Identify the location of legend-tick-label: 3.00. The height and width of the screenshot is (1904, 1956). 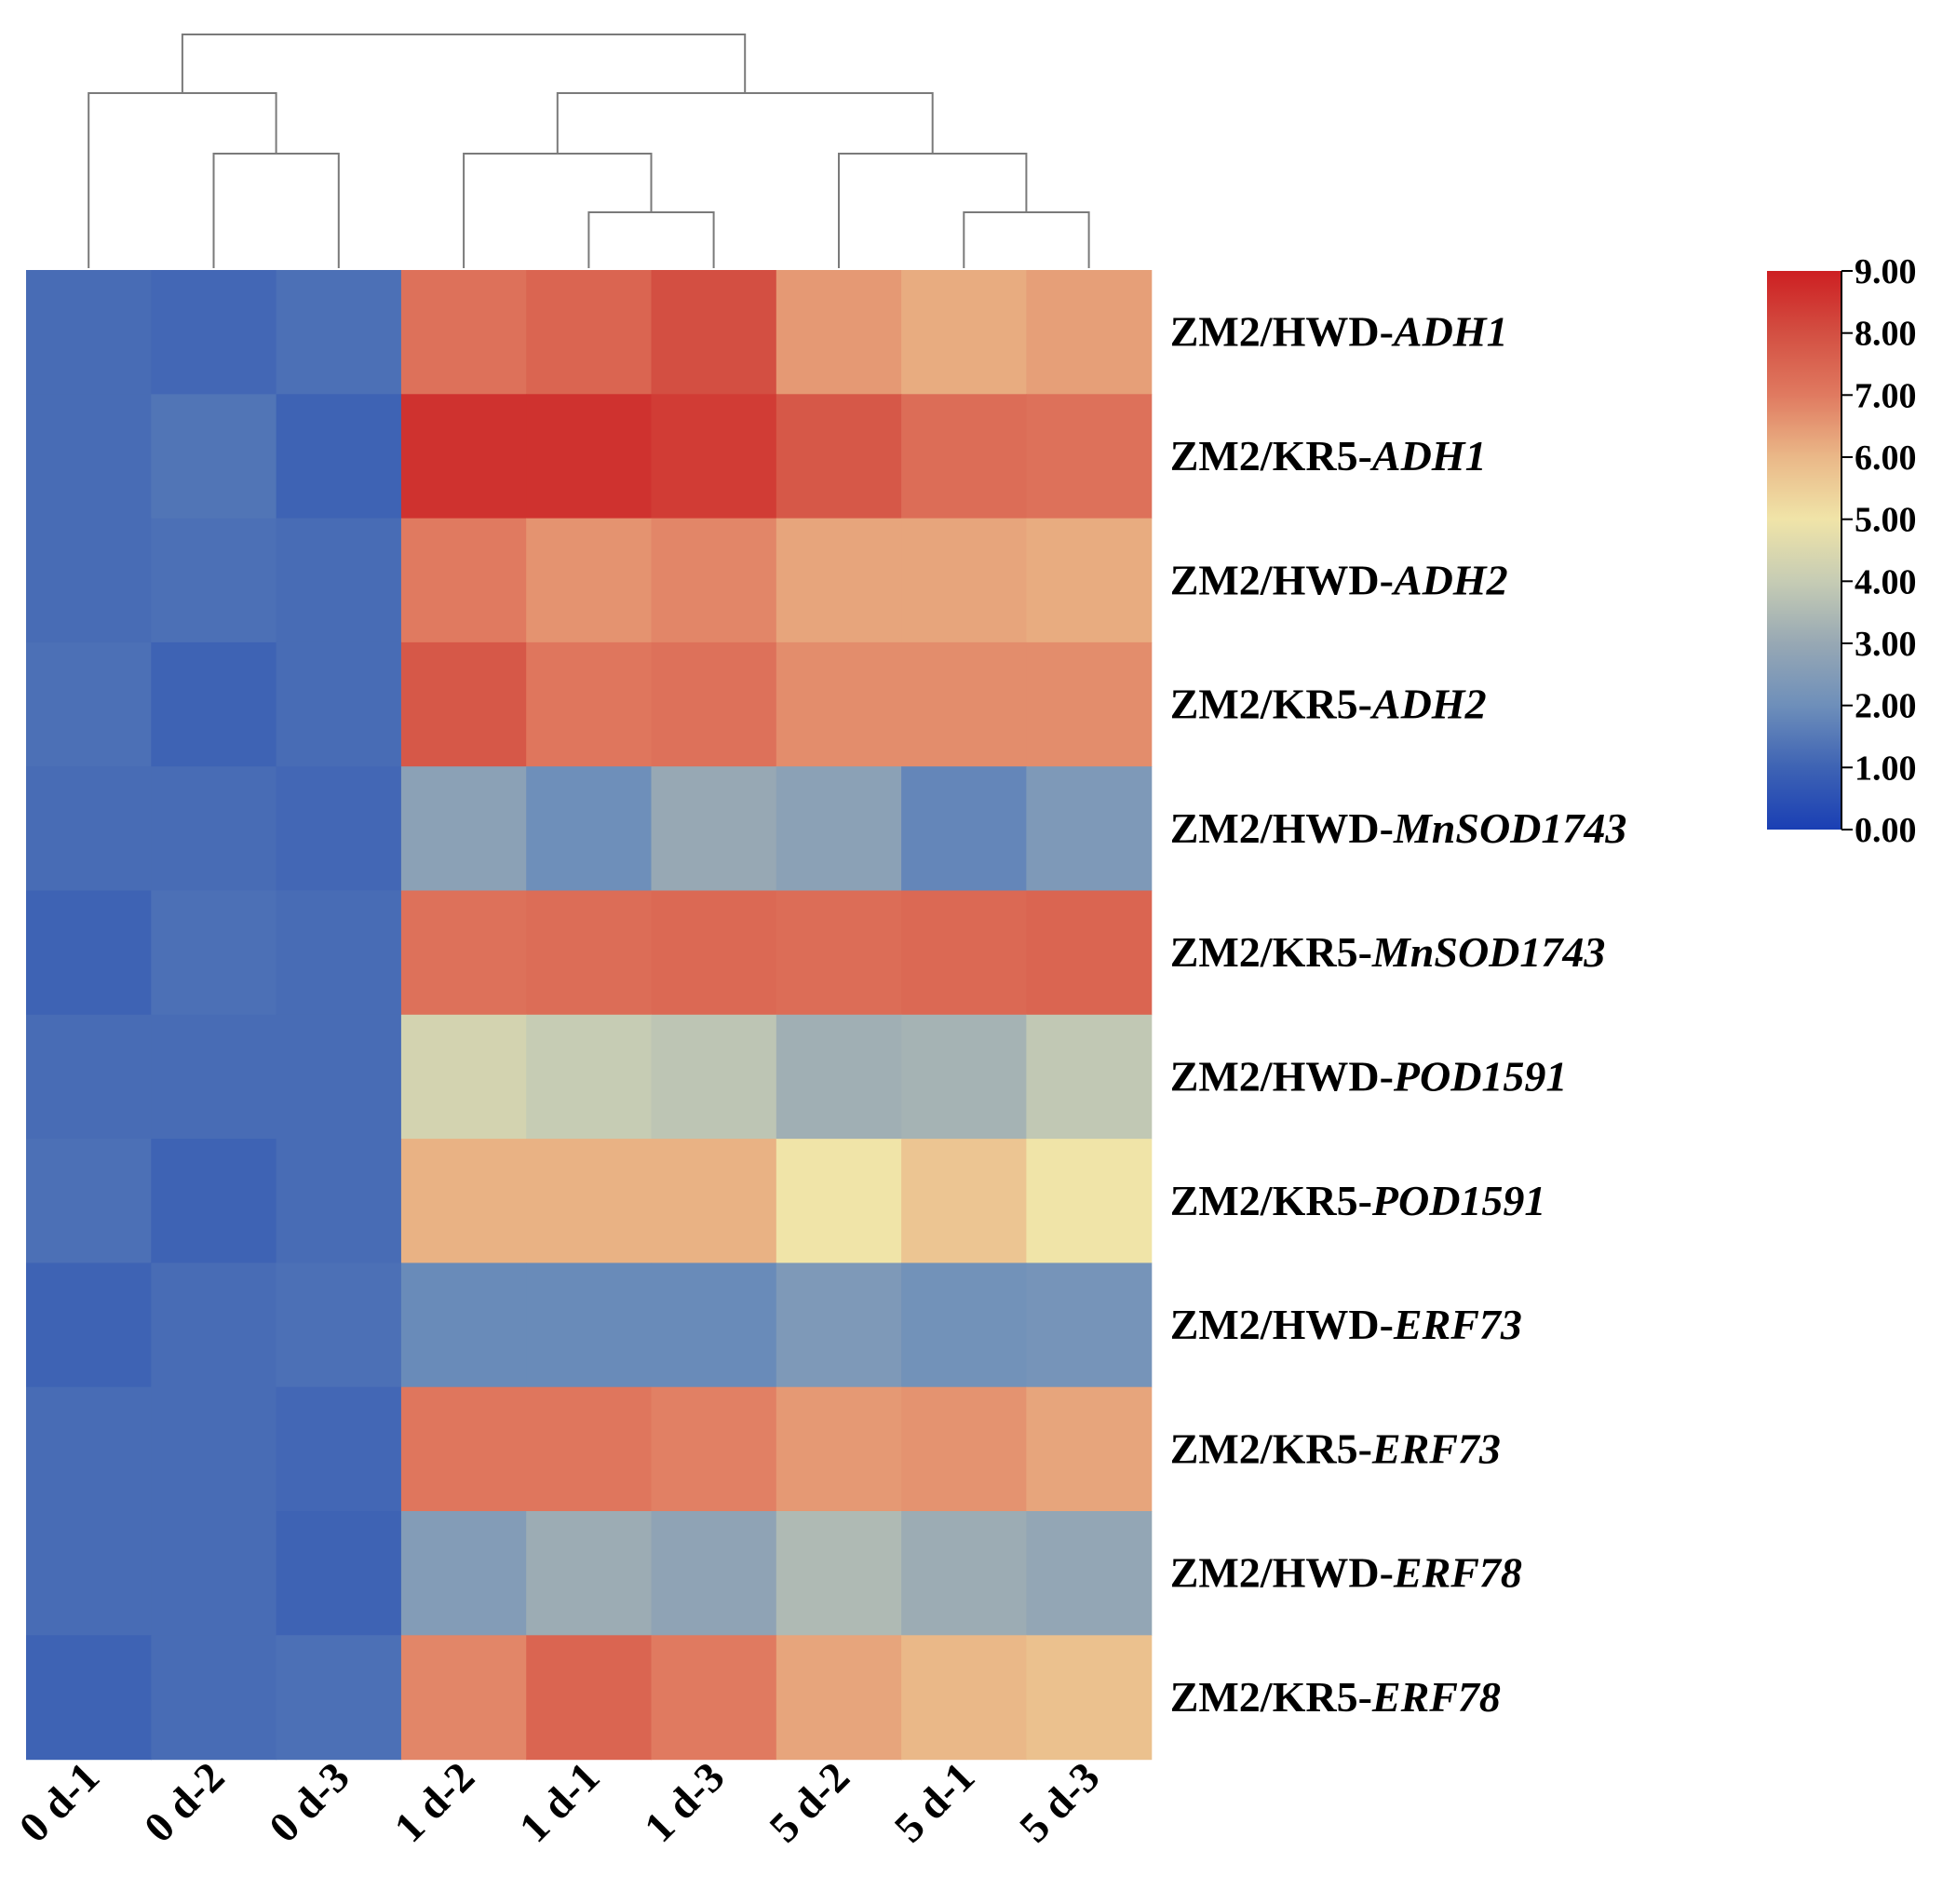
(1886, 644).